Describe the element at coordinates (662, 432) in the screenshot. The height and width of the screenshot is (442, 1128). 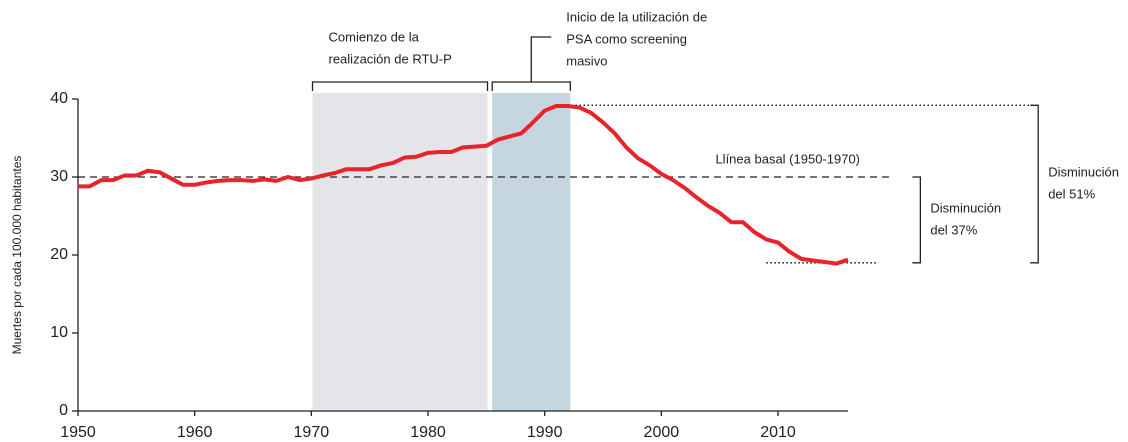
I see `x-tick-label: 2000` at that location.